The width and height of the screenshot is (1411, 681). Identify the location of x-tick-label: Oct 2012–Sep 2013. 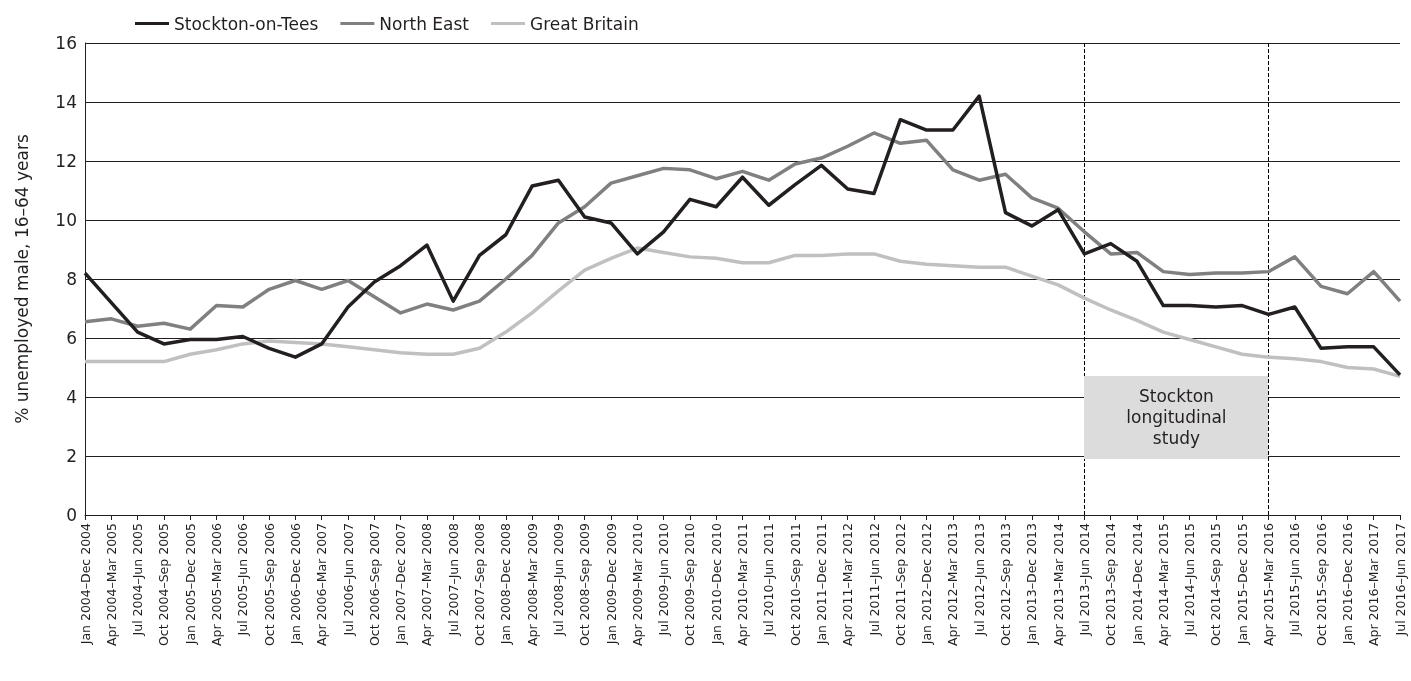
(1005, 584).